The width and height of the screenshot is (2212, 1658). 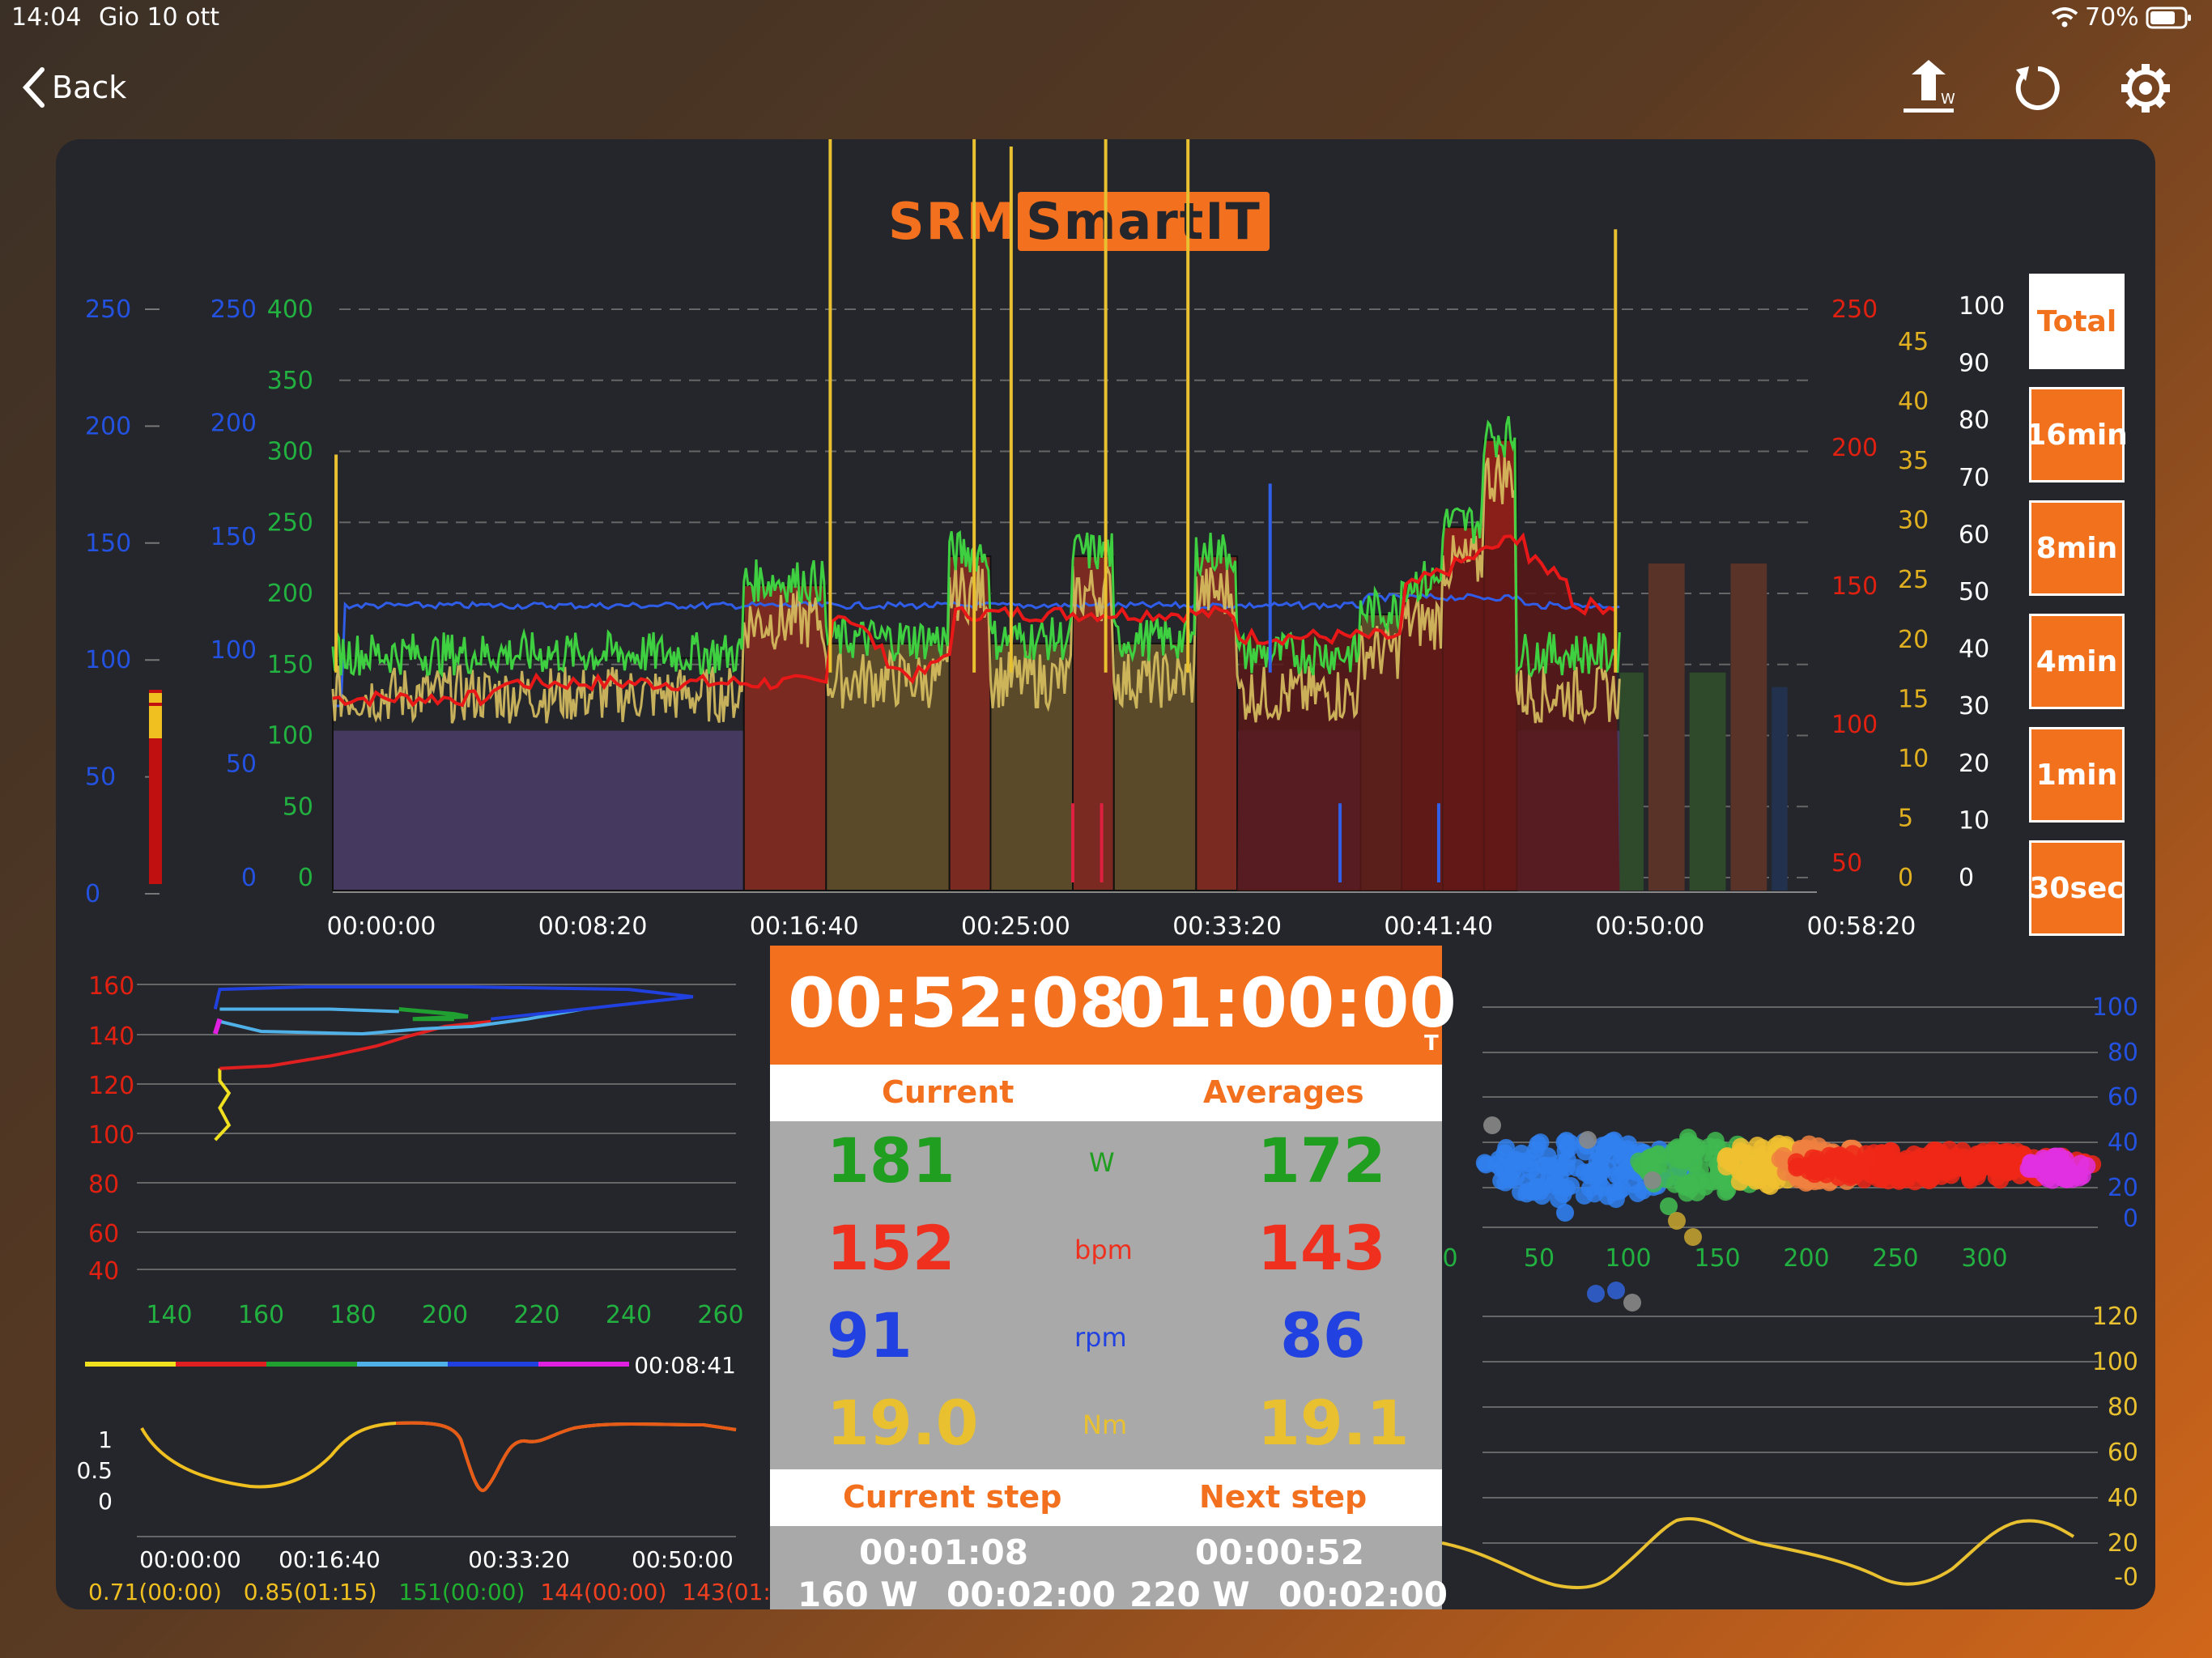 What do you see at coordinates (108, 660) in the screenshot?
I see `left-axis-1-tick: 100` at bounding box center [108, 660].